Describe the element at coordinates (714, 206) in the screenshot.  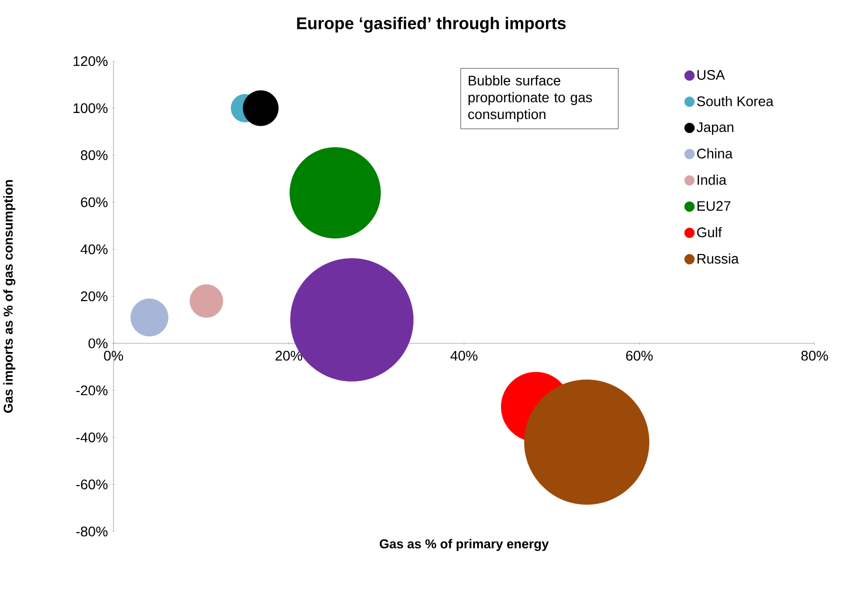
I see `legend-label: EU27` at that location.